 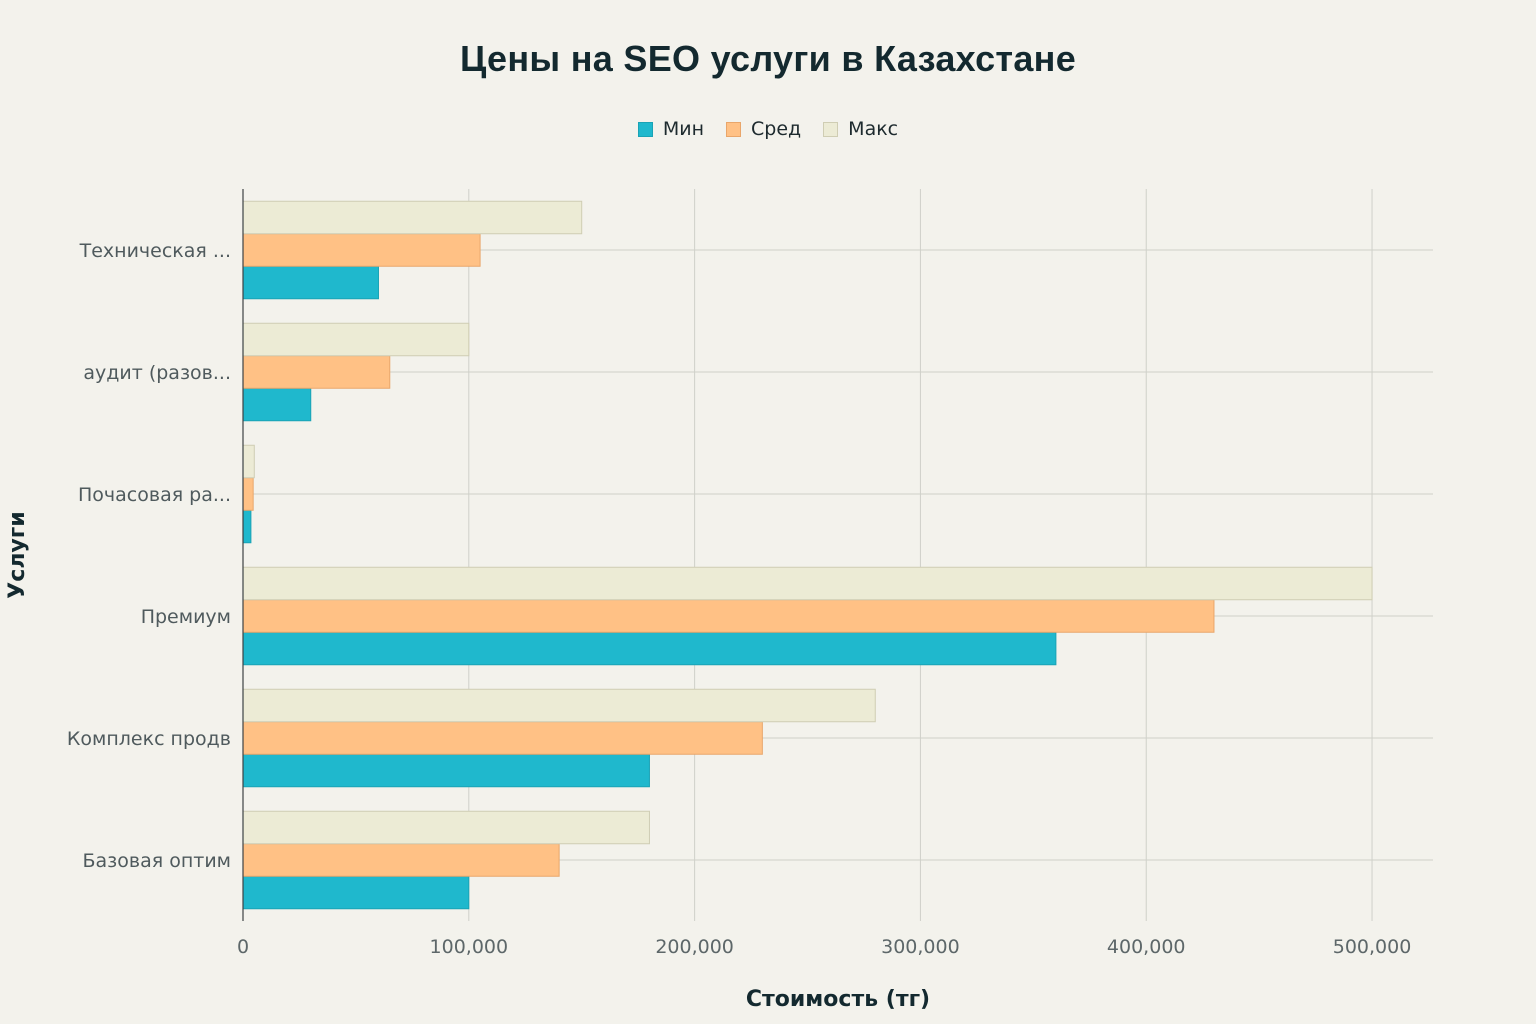 What do you see at coordinates (1372, 947) in the screenshot?
I see `x-tick-label: 500,000` at bounding box center [1372, 947].